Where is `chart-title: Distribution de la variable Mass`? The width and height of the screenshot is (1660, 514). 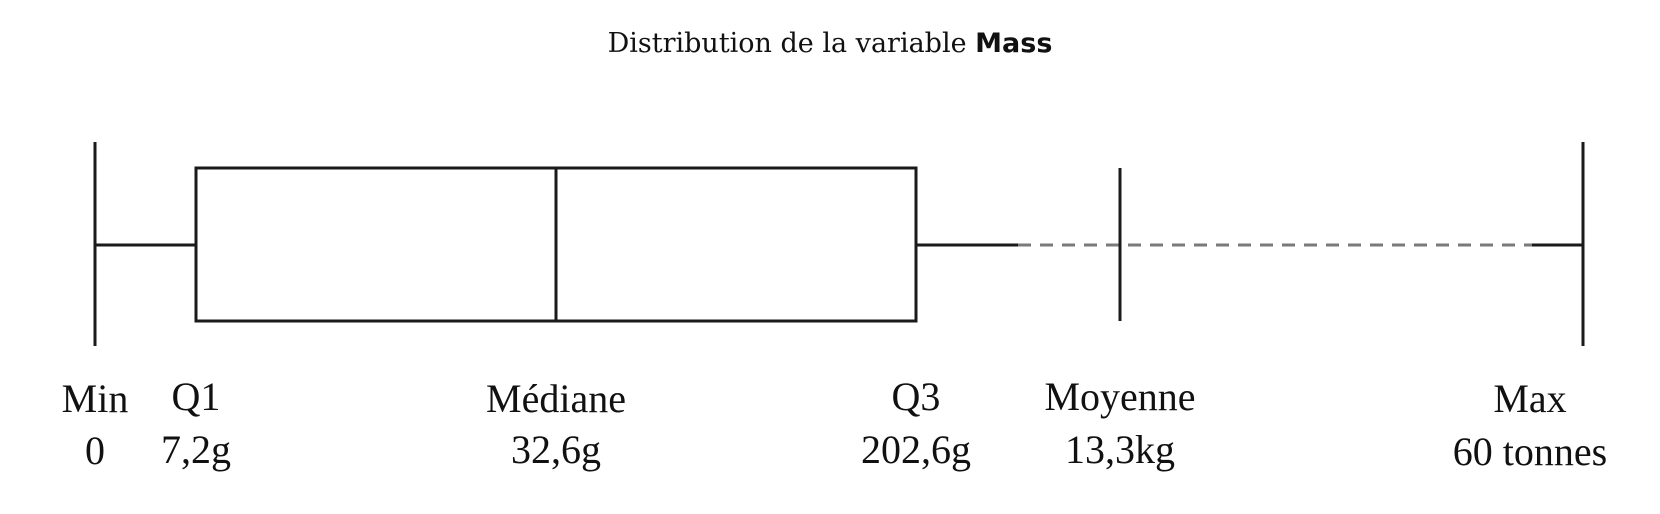 chart-title: Distribution de la variable Mass is located at coordinates (830, 43).